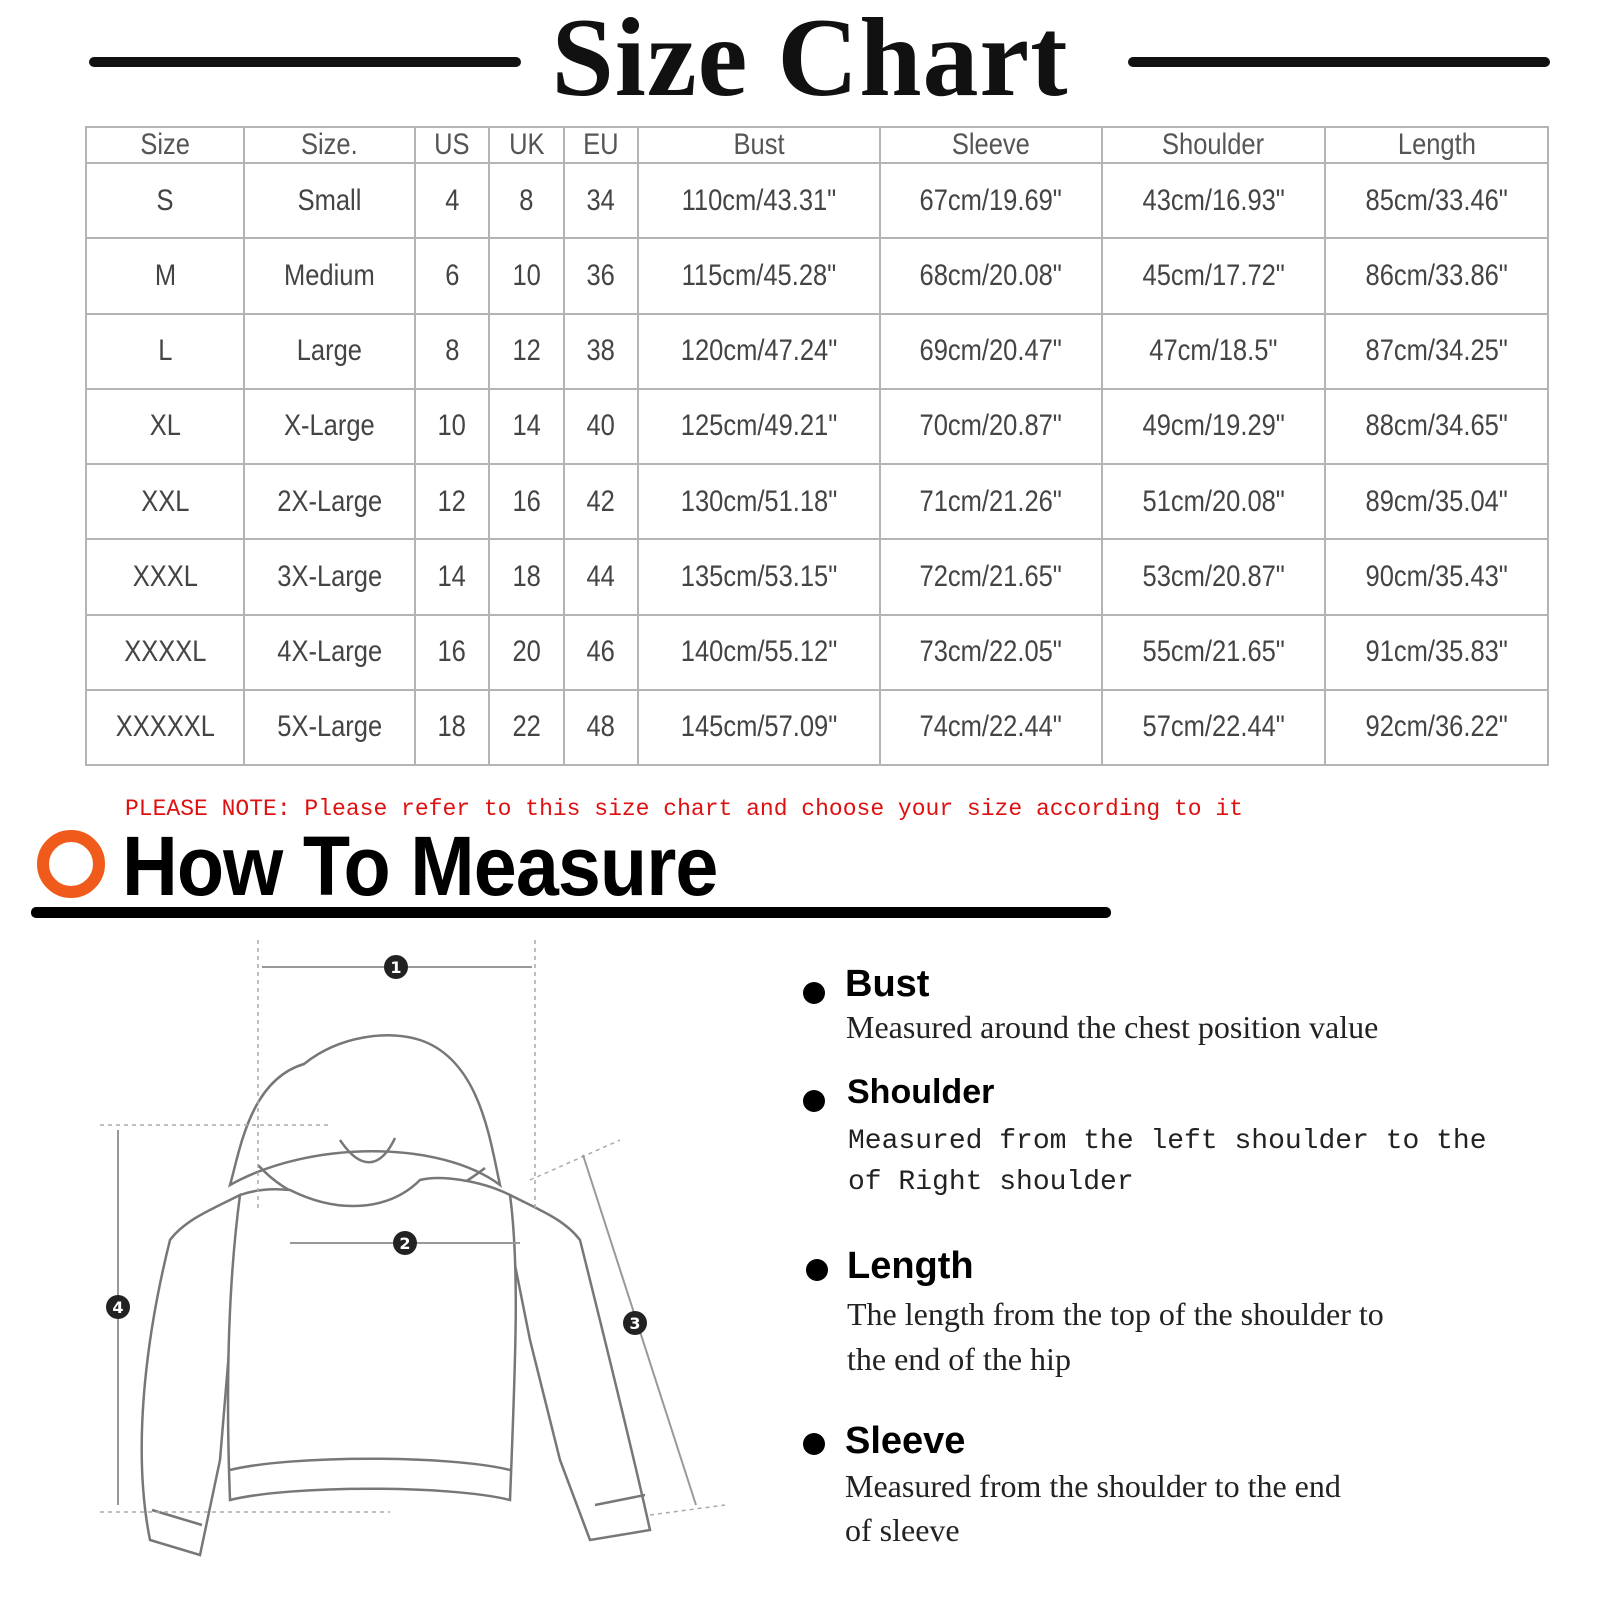  I want to click on table-cell-value: 91cm/35.83", so click(1436, 652).